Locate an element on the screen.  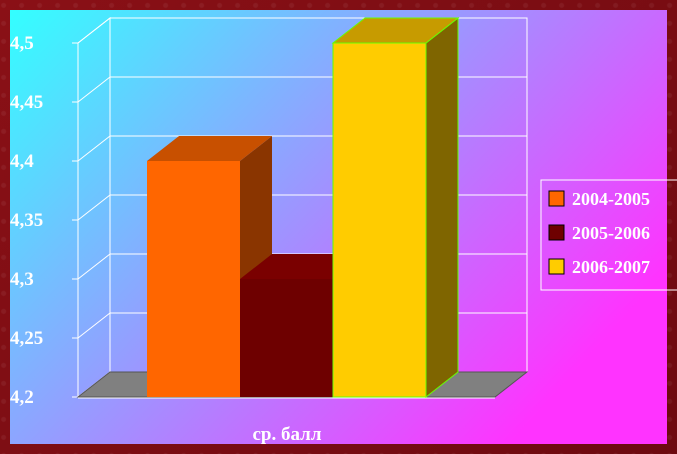
category-label: ср. балл is located at coordinates (287, 434).